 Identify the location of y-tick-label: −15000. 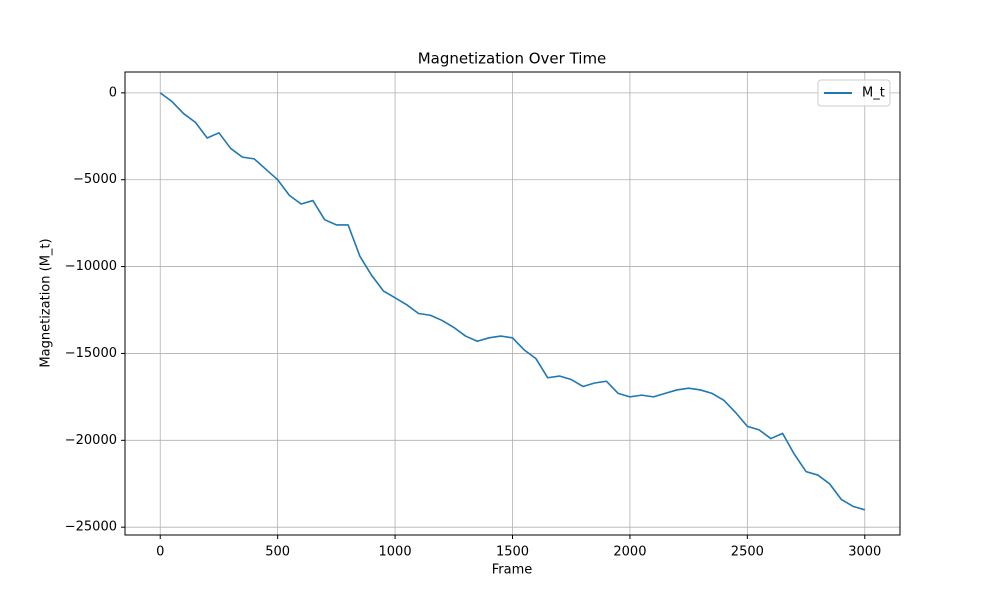
(91, 353).